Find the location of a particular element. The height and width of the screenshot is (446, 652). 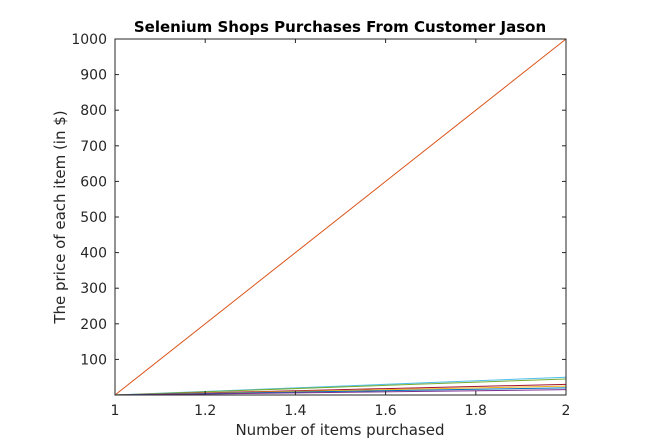

x-axis-label: Number of items purchased is located at coordinates (339, 430).